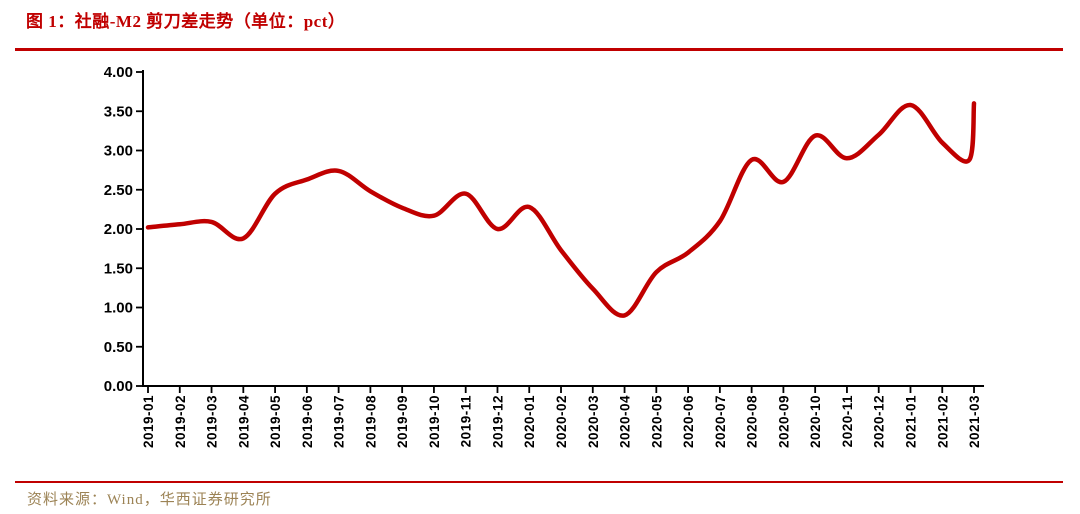 Image resolution: width=1080 pixels, height=514 pixels. What do you see at coordinates (561, 421) in the screenshot?
I see `x-tick-label: 2020-02` at bounding box center [561, 421].